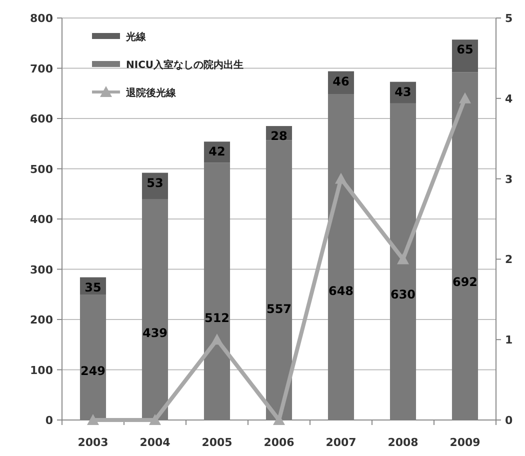 The height and width of the screenshot is (456, 525). I want to click on legend-label: 光線, so click(136, 37).